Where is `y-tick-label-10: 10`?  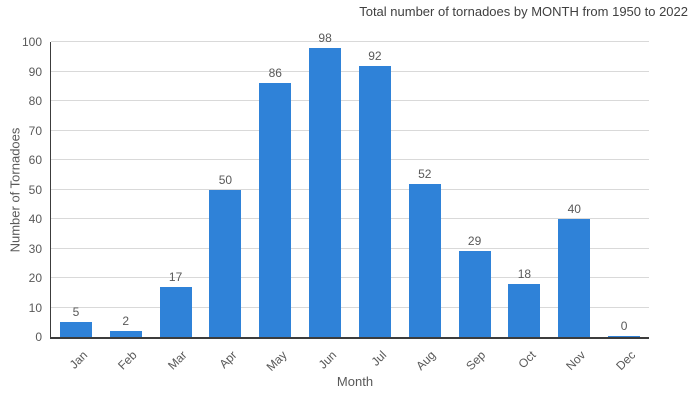
y-tick-label-10: 10 is located at coordinates (35, 307).